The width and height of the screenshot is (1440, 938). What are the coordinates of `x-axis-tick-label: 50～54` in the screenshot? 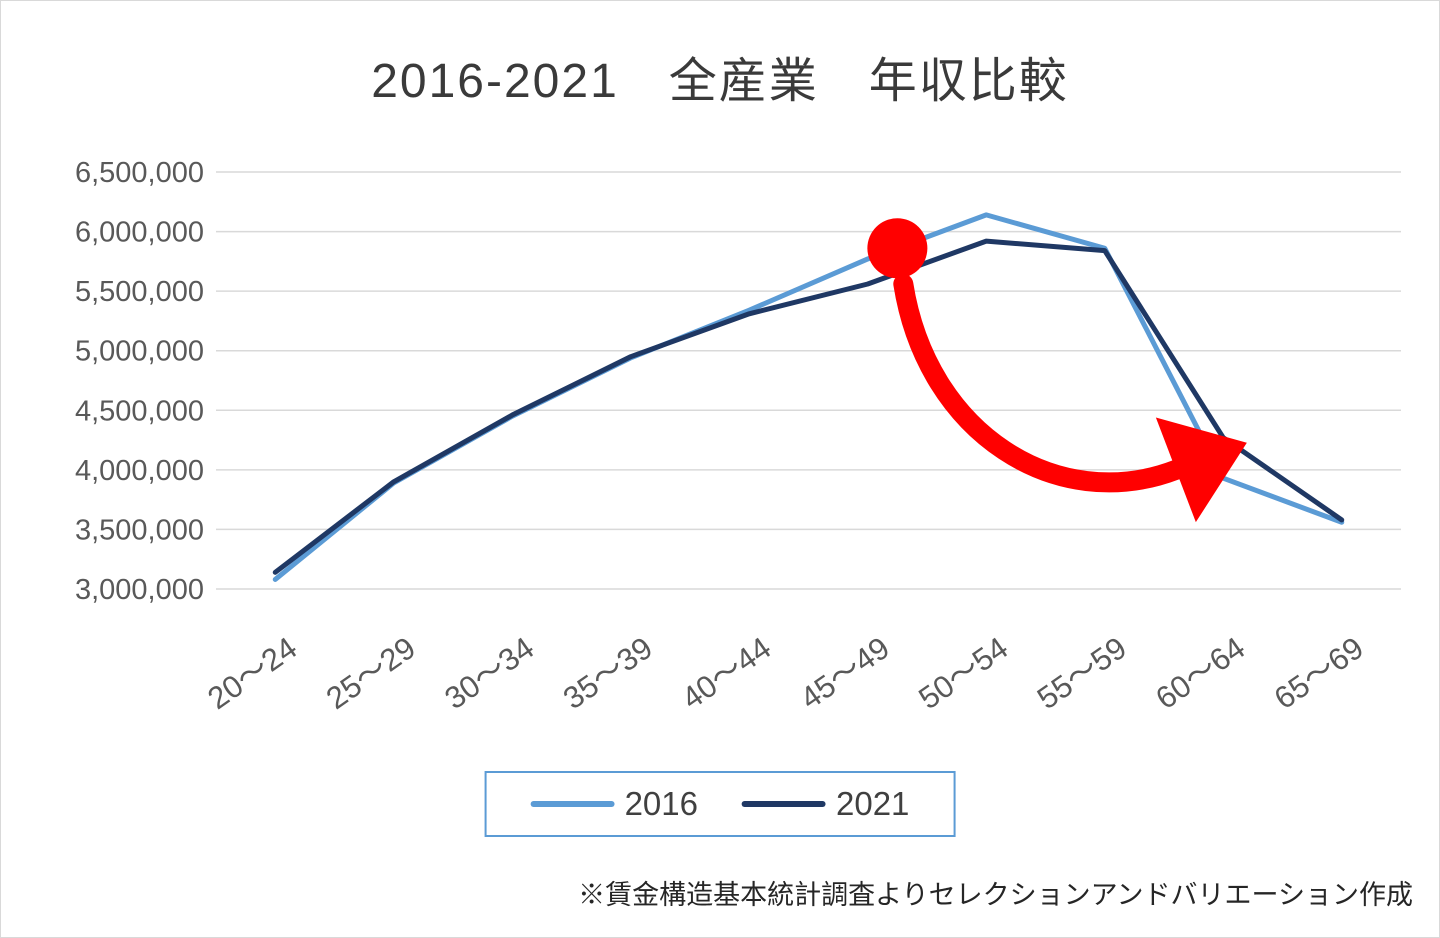 It's located at (963, 673).